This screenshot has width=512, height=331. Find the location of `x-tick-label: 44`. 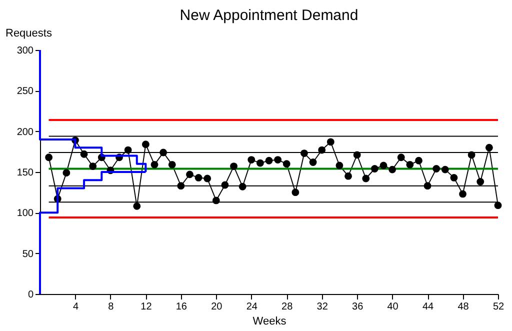

x-tick-label: 44 is located at coordinates (428, 307).